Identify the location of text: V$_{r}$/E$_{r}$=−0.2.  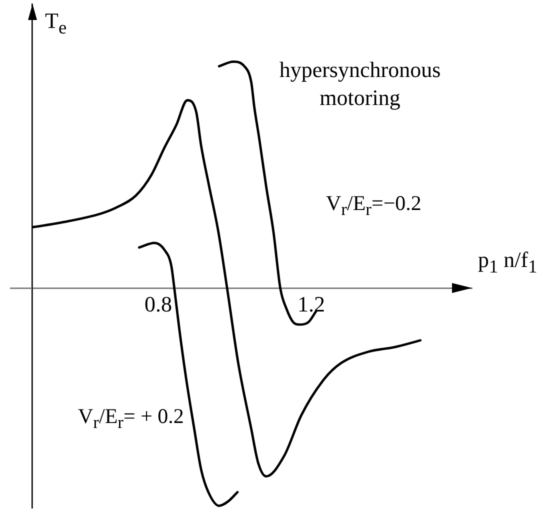
(374, 205).